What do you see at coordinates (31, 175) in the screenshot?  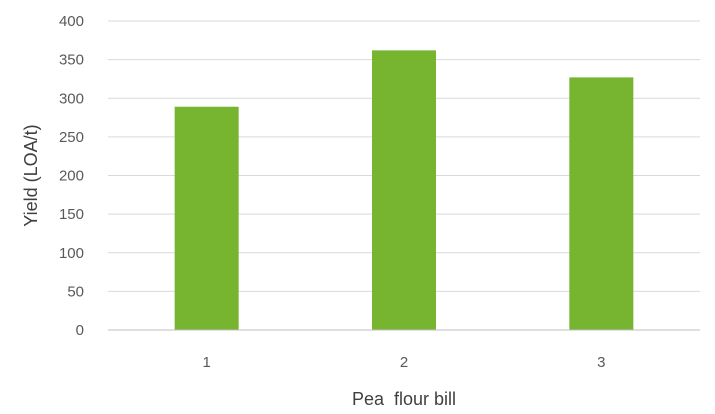 I see `y-axis-title: Yield (LOA/t)` at bounding box center [31, 175].